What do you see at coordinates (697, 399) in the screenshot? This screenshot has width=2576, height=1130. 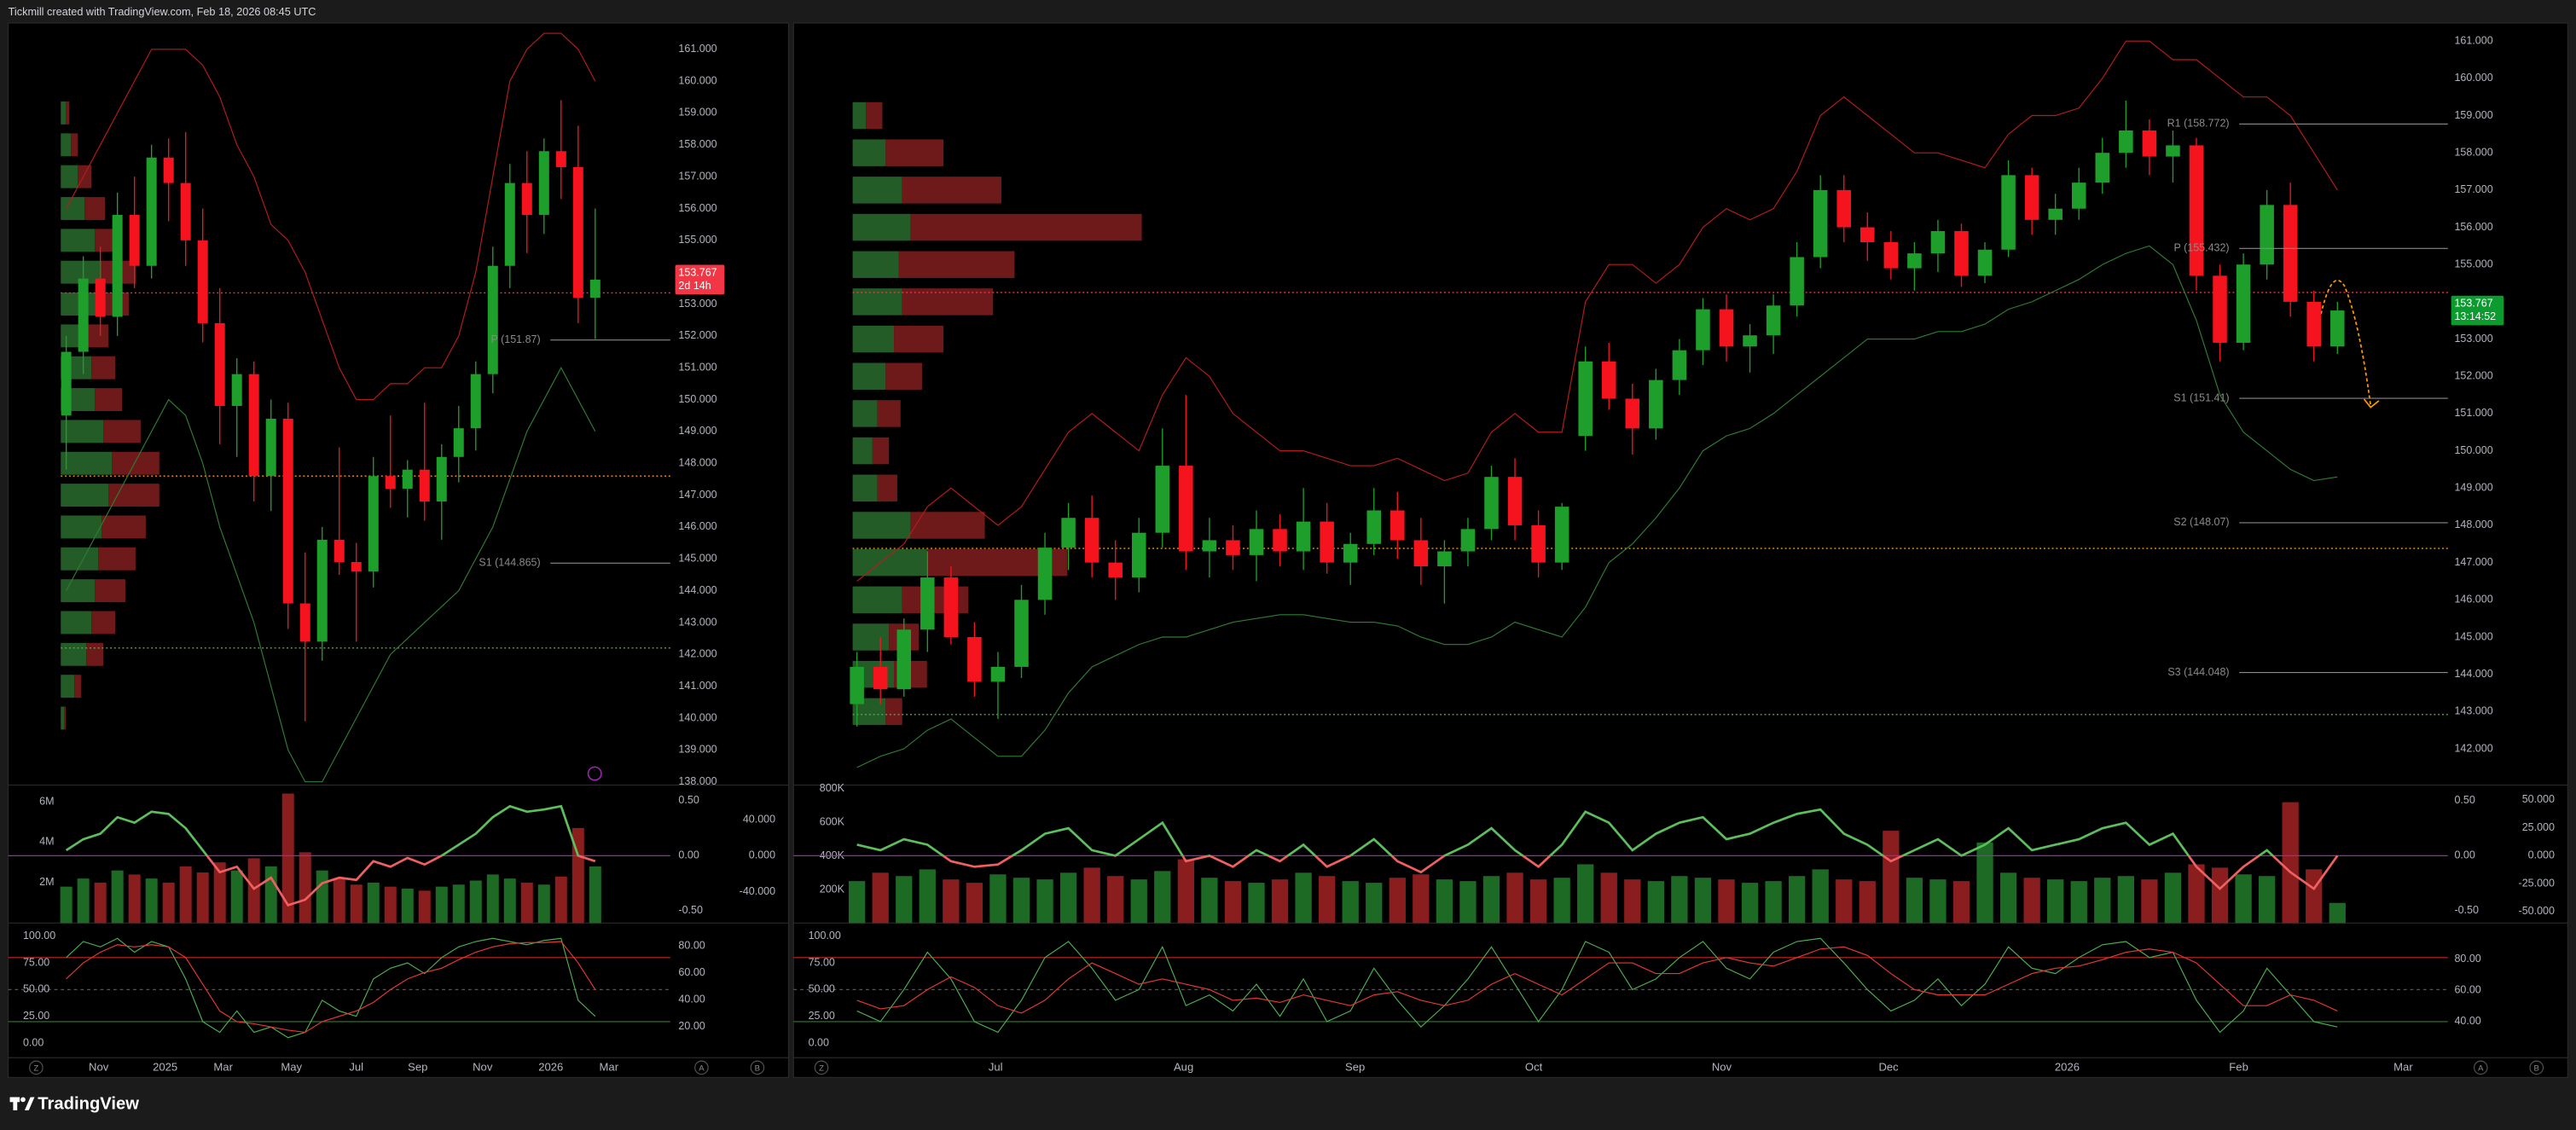 I see `y-tick-label: 150.000` at bounding box center [697, 399].